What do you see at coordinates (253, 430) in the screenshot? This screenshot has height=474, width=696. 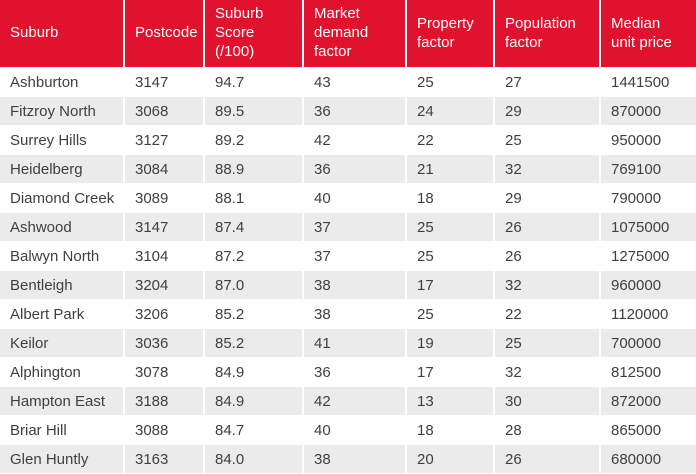 I see `cell-suburb-score: 84.7` at bounding box center [253, 430].